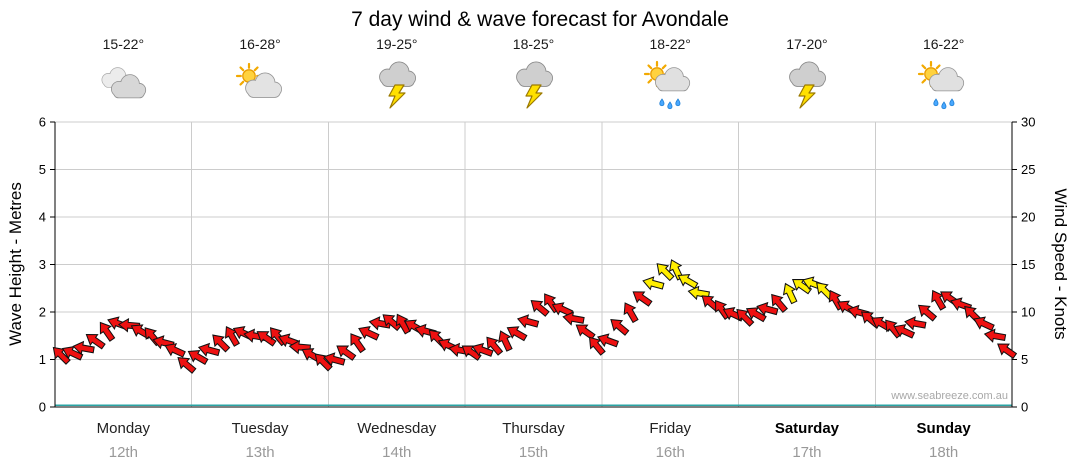 Image resolution: width=1080 pixels, height=475 pixels. I want to click on right-tick-label: 30, so click(1028, 122).